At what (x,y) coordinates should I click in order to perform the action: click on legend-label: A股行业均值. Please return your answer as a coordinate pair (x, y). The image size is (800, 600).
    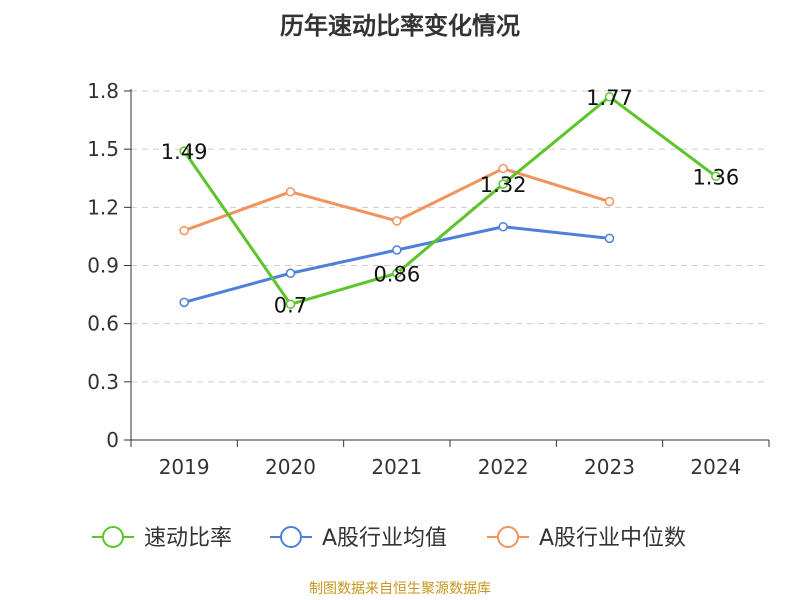
    Looking at the image, I should click on (384, 538).